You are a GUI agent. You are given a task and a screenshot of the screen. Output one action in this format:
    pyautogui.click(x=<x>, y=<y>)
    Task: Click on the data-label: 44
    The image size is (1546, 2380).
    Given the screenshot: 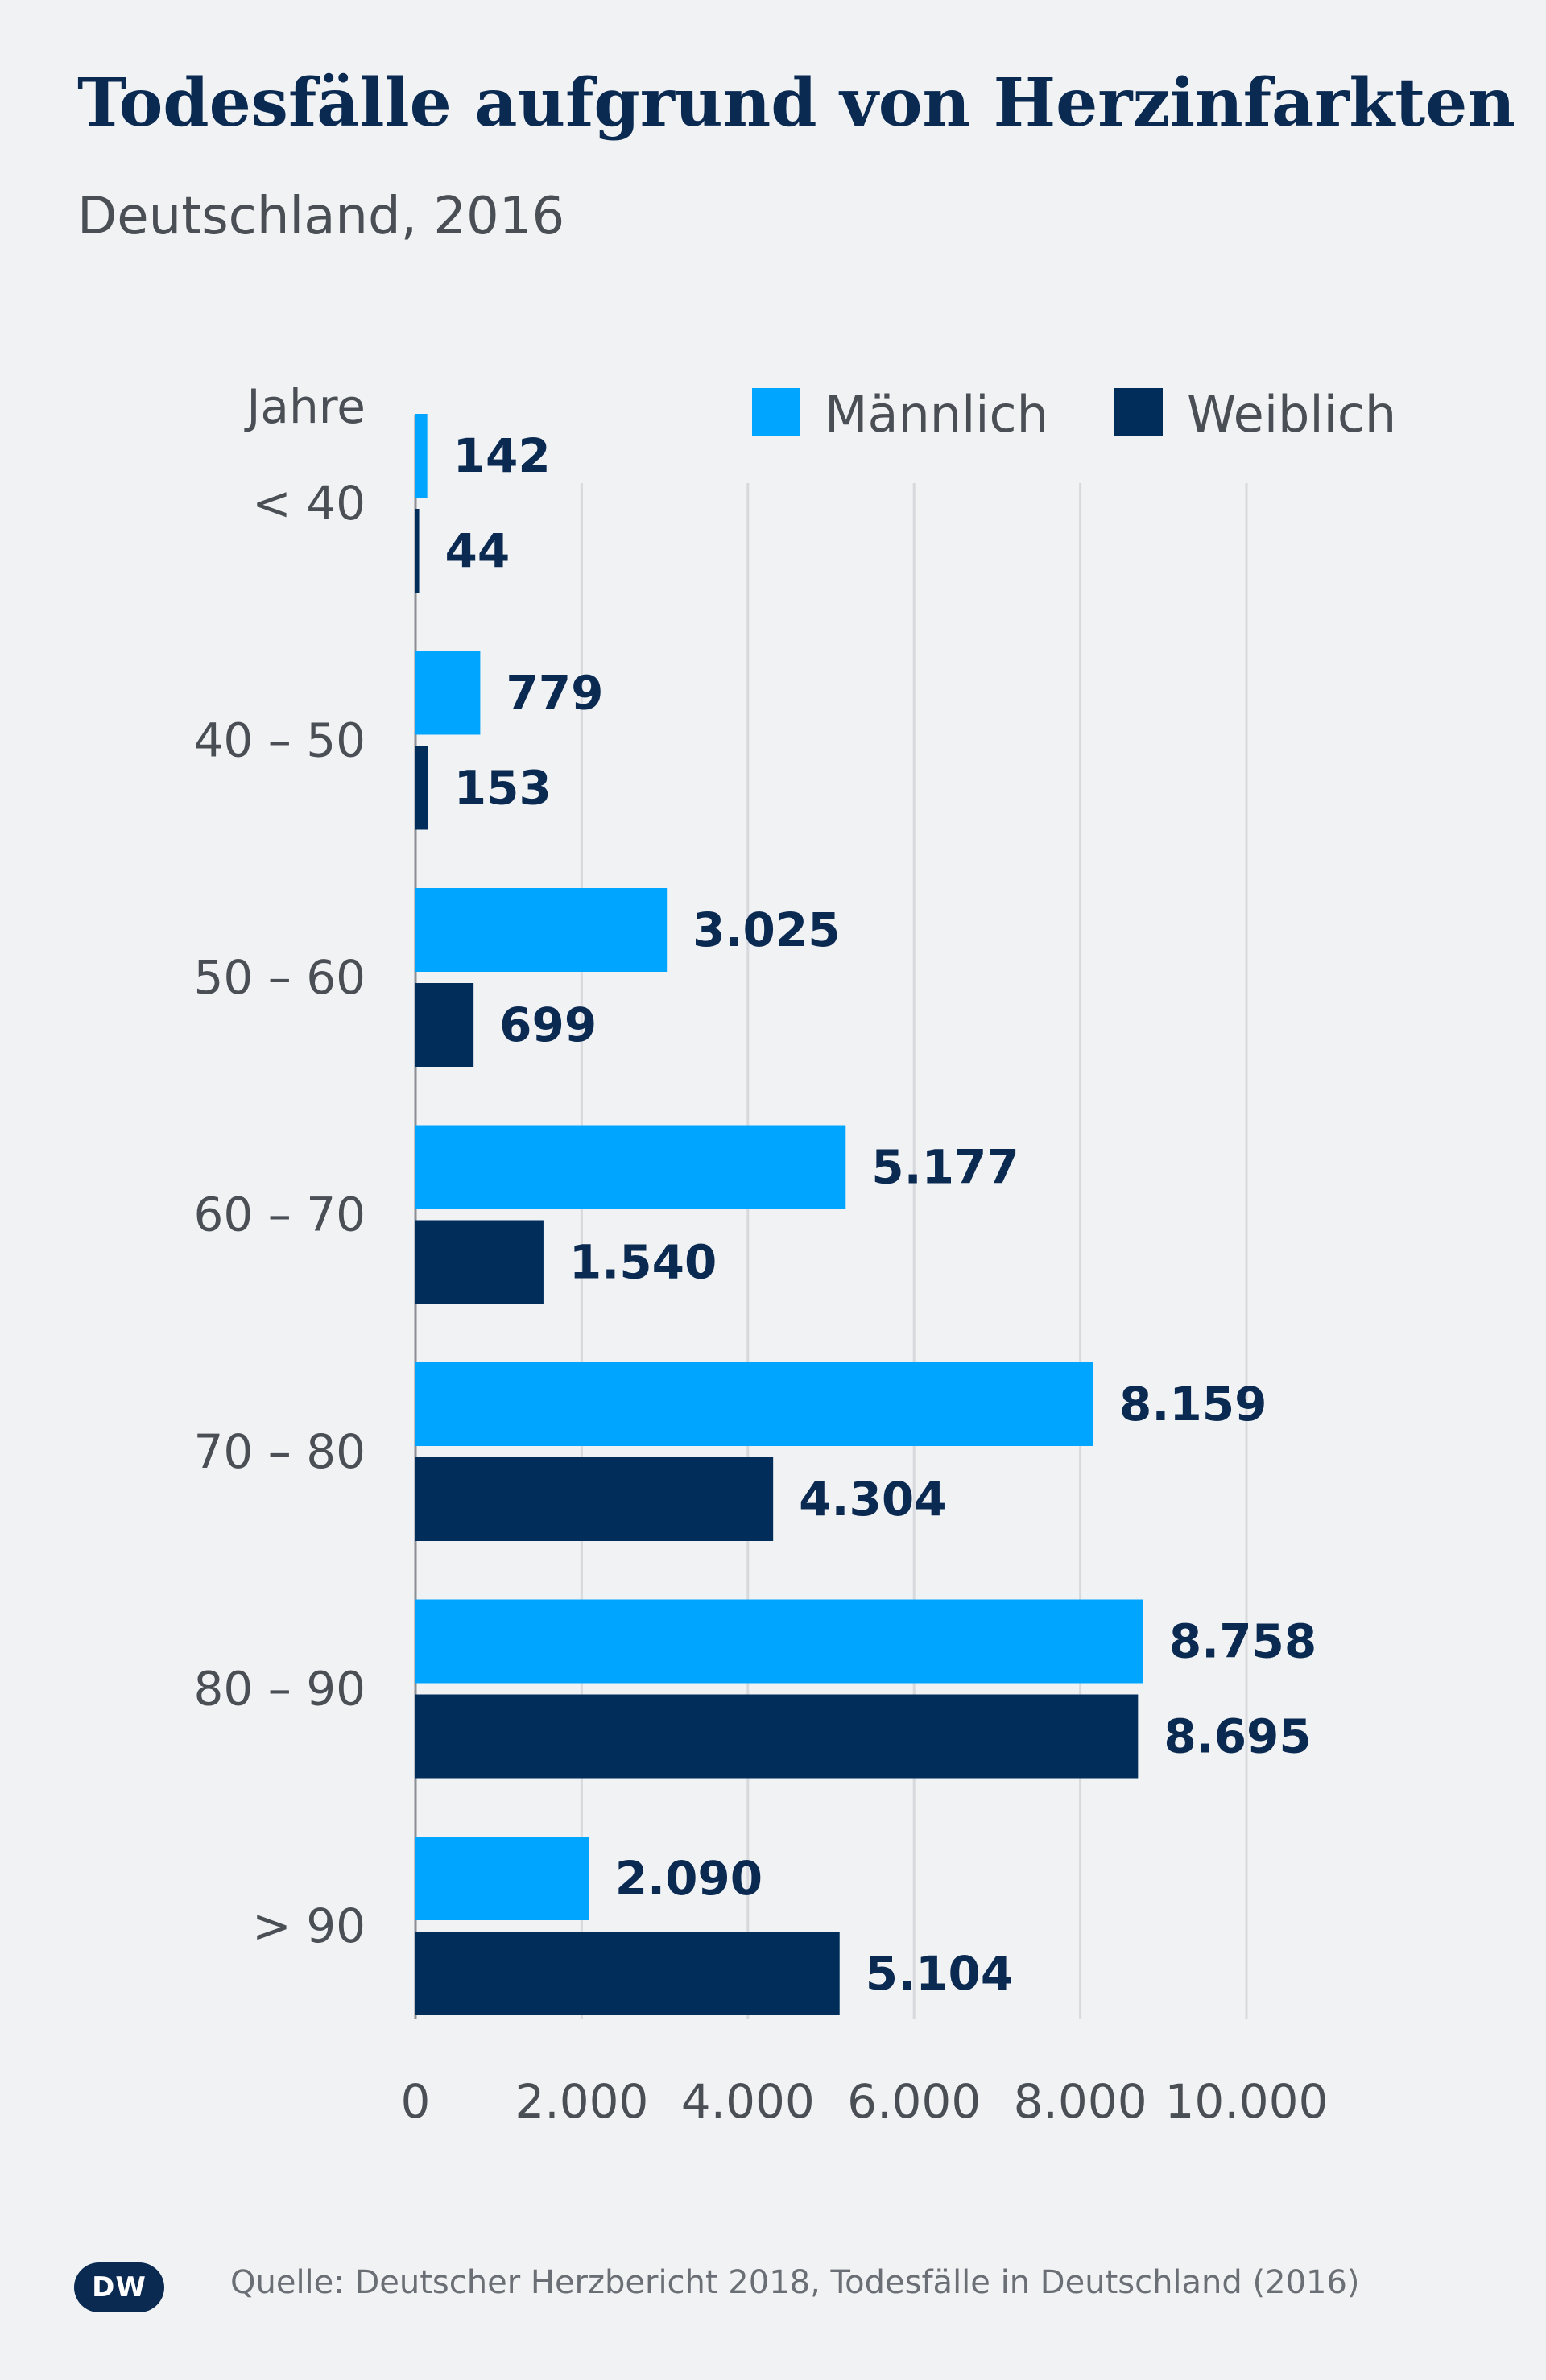 What is the action you would take?
    pyautogui.click(x=478, y=551)
    